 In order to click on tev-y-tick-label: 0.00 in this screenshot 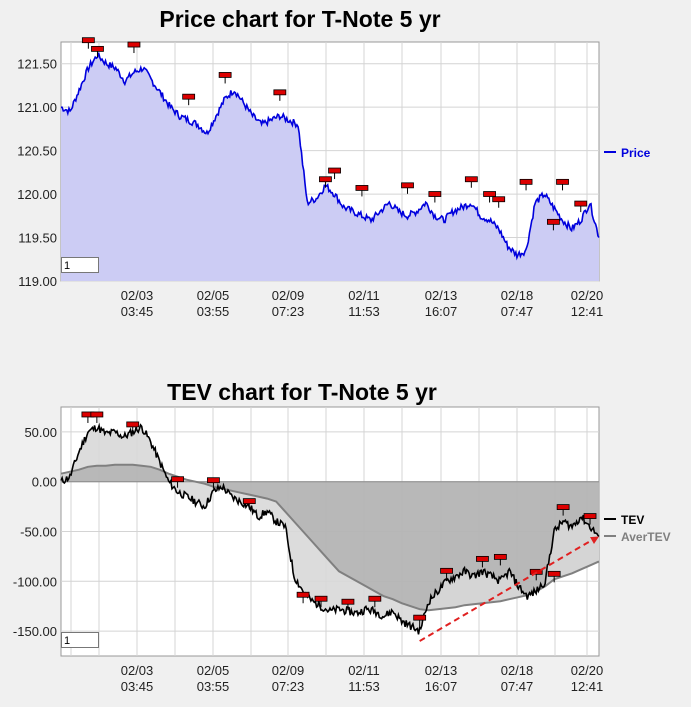, I will do `click(44, 482)`.